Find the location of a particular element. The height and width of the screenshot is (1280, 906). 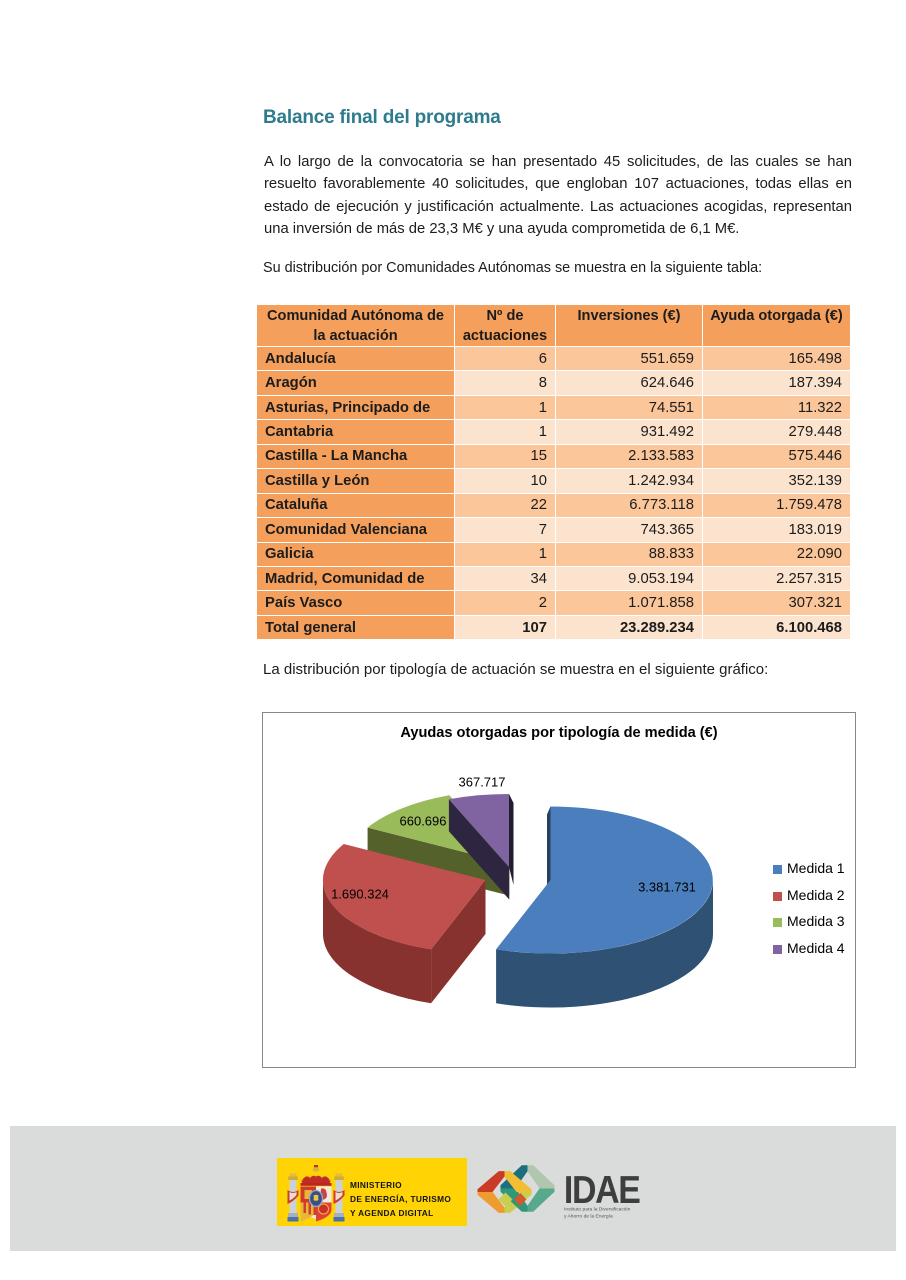

svg-text: y Ahorro de la Energía is located at coordinates (588, 1217).